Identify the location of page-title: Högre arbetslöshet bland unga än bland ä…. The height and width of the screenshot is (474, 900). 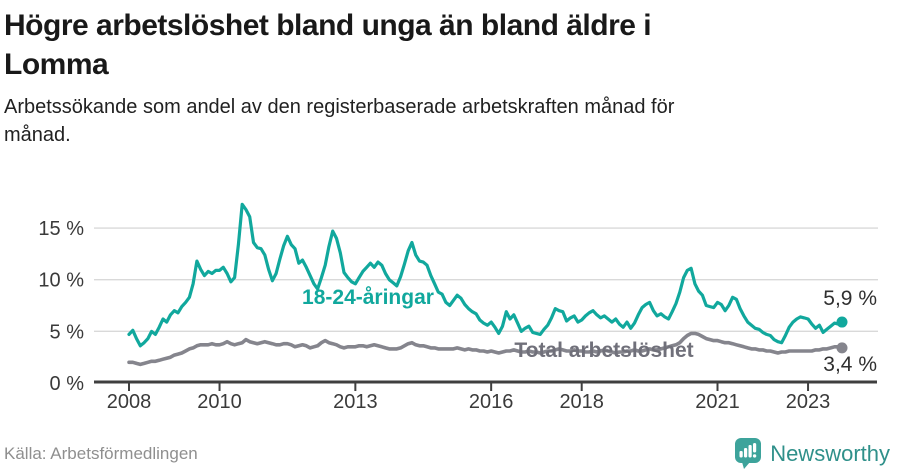
(328, 45).